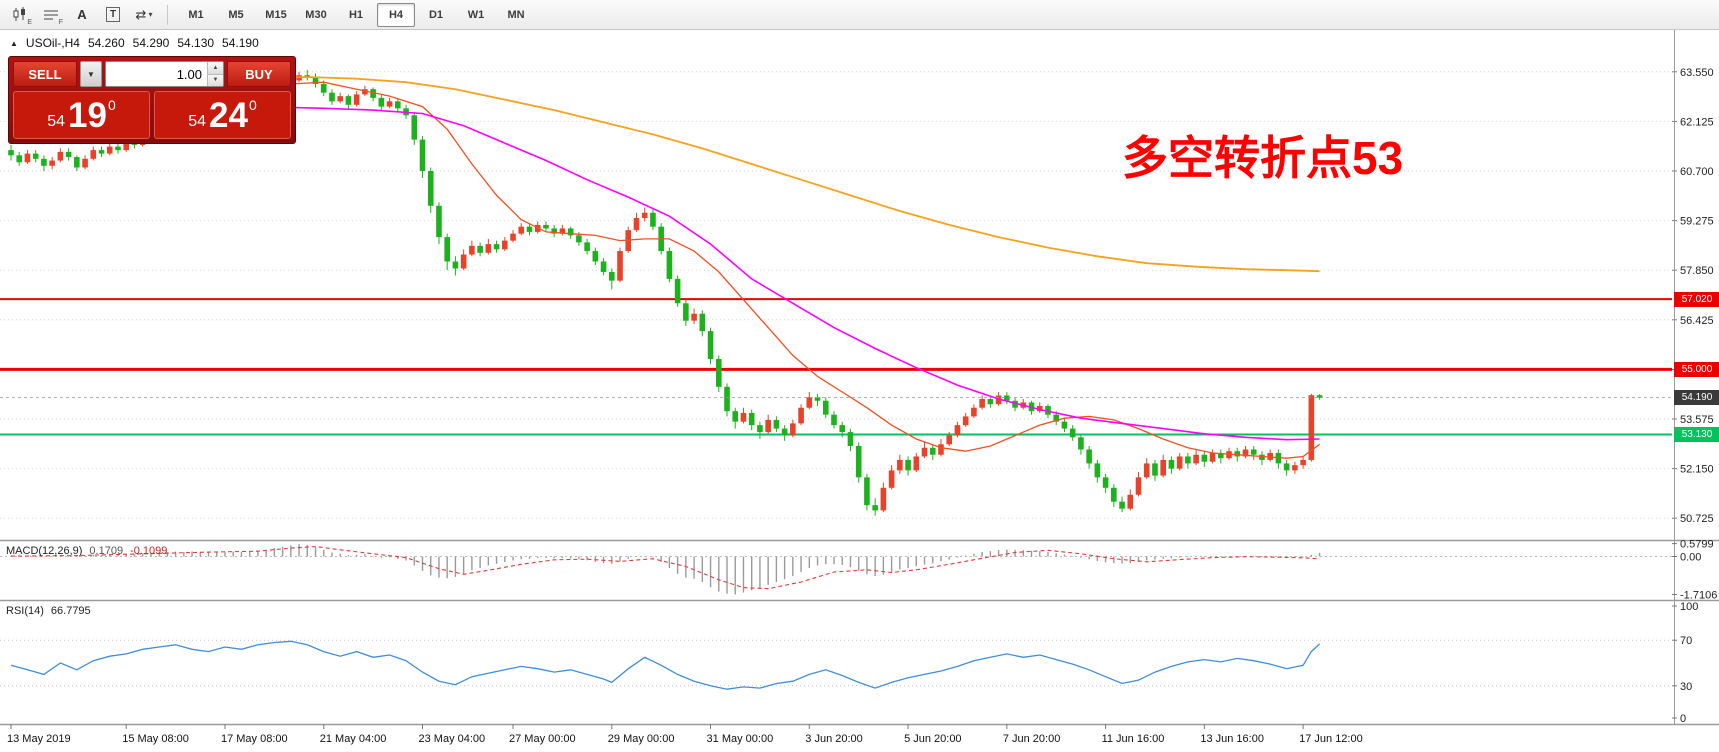 The height and width of the screenshot is (752, 1719). I want to click on timeframe-w1-button: W1, so click(476, 14).